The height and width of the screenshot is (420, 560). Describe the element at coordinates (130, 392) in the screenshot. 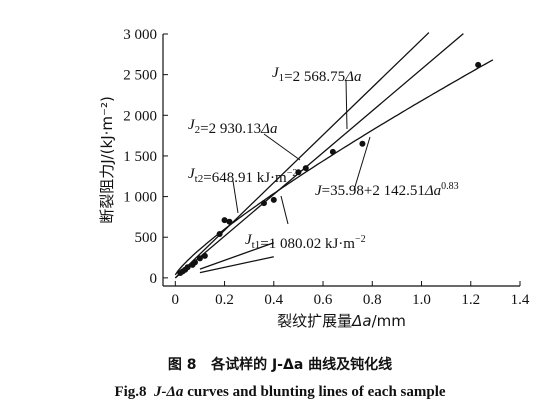

I see `caption-en-prefix: Fig.8` at that location.